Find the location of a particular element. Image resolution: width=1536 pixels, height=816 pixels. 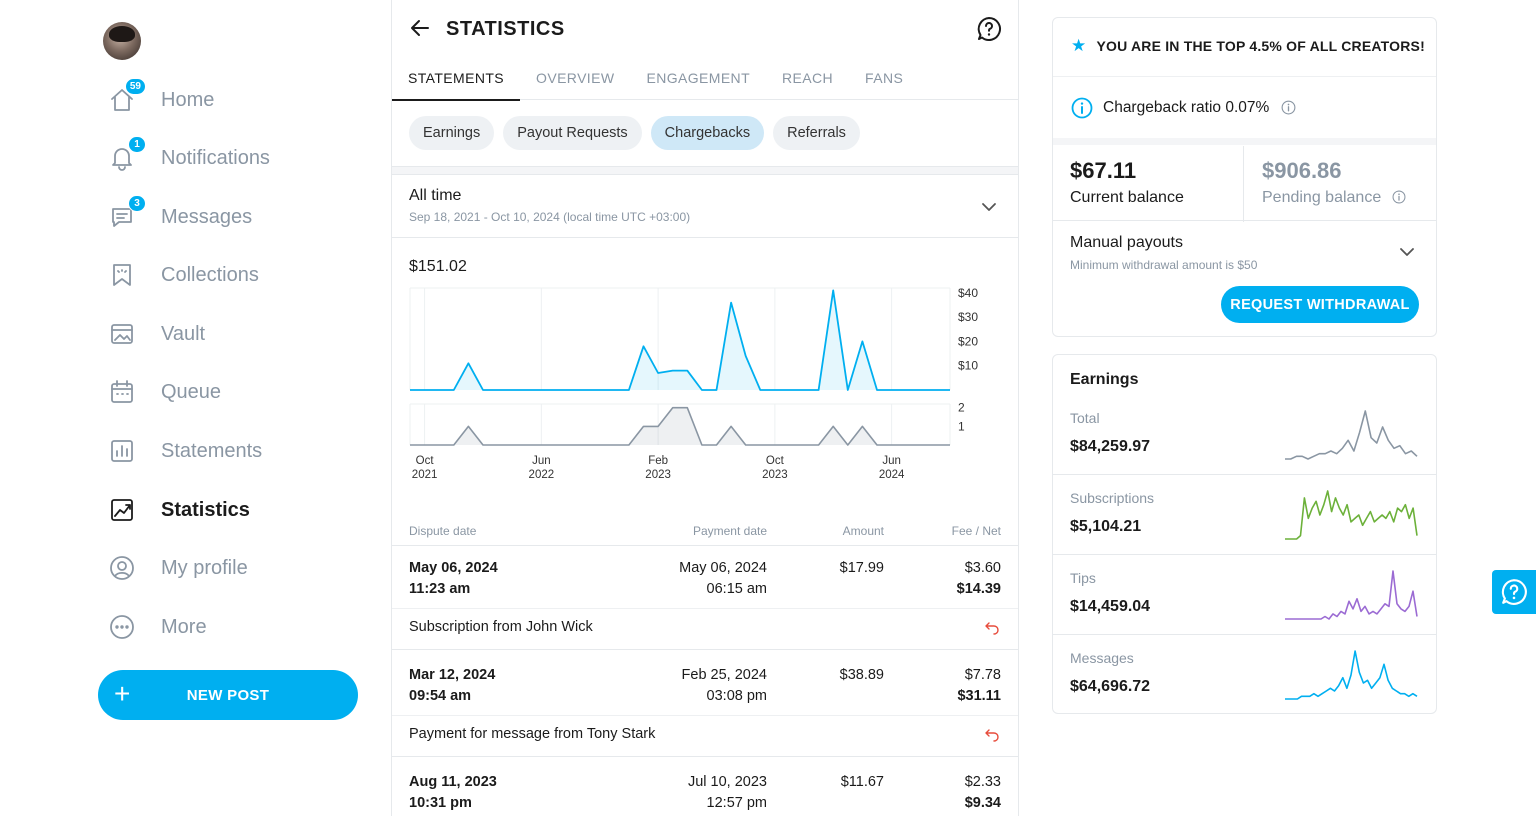

y-tick-label: $30 is located at coordinates (968, 317).